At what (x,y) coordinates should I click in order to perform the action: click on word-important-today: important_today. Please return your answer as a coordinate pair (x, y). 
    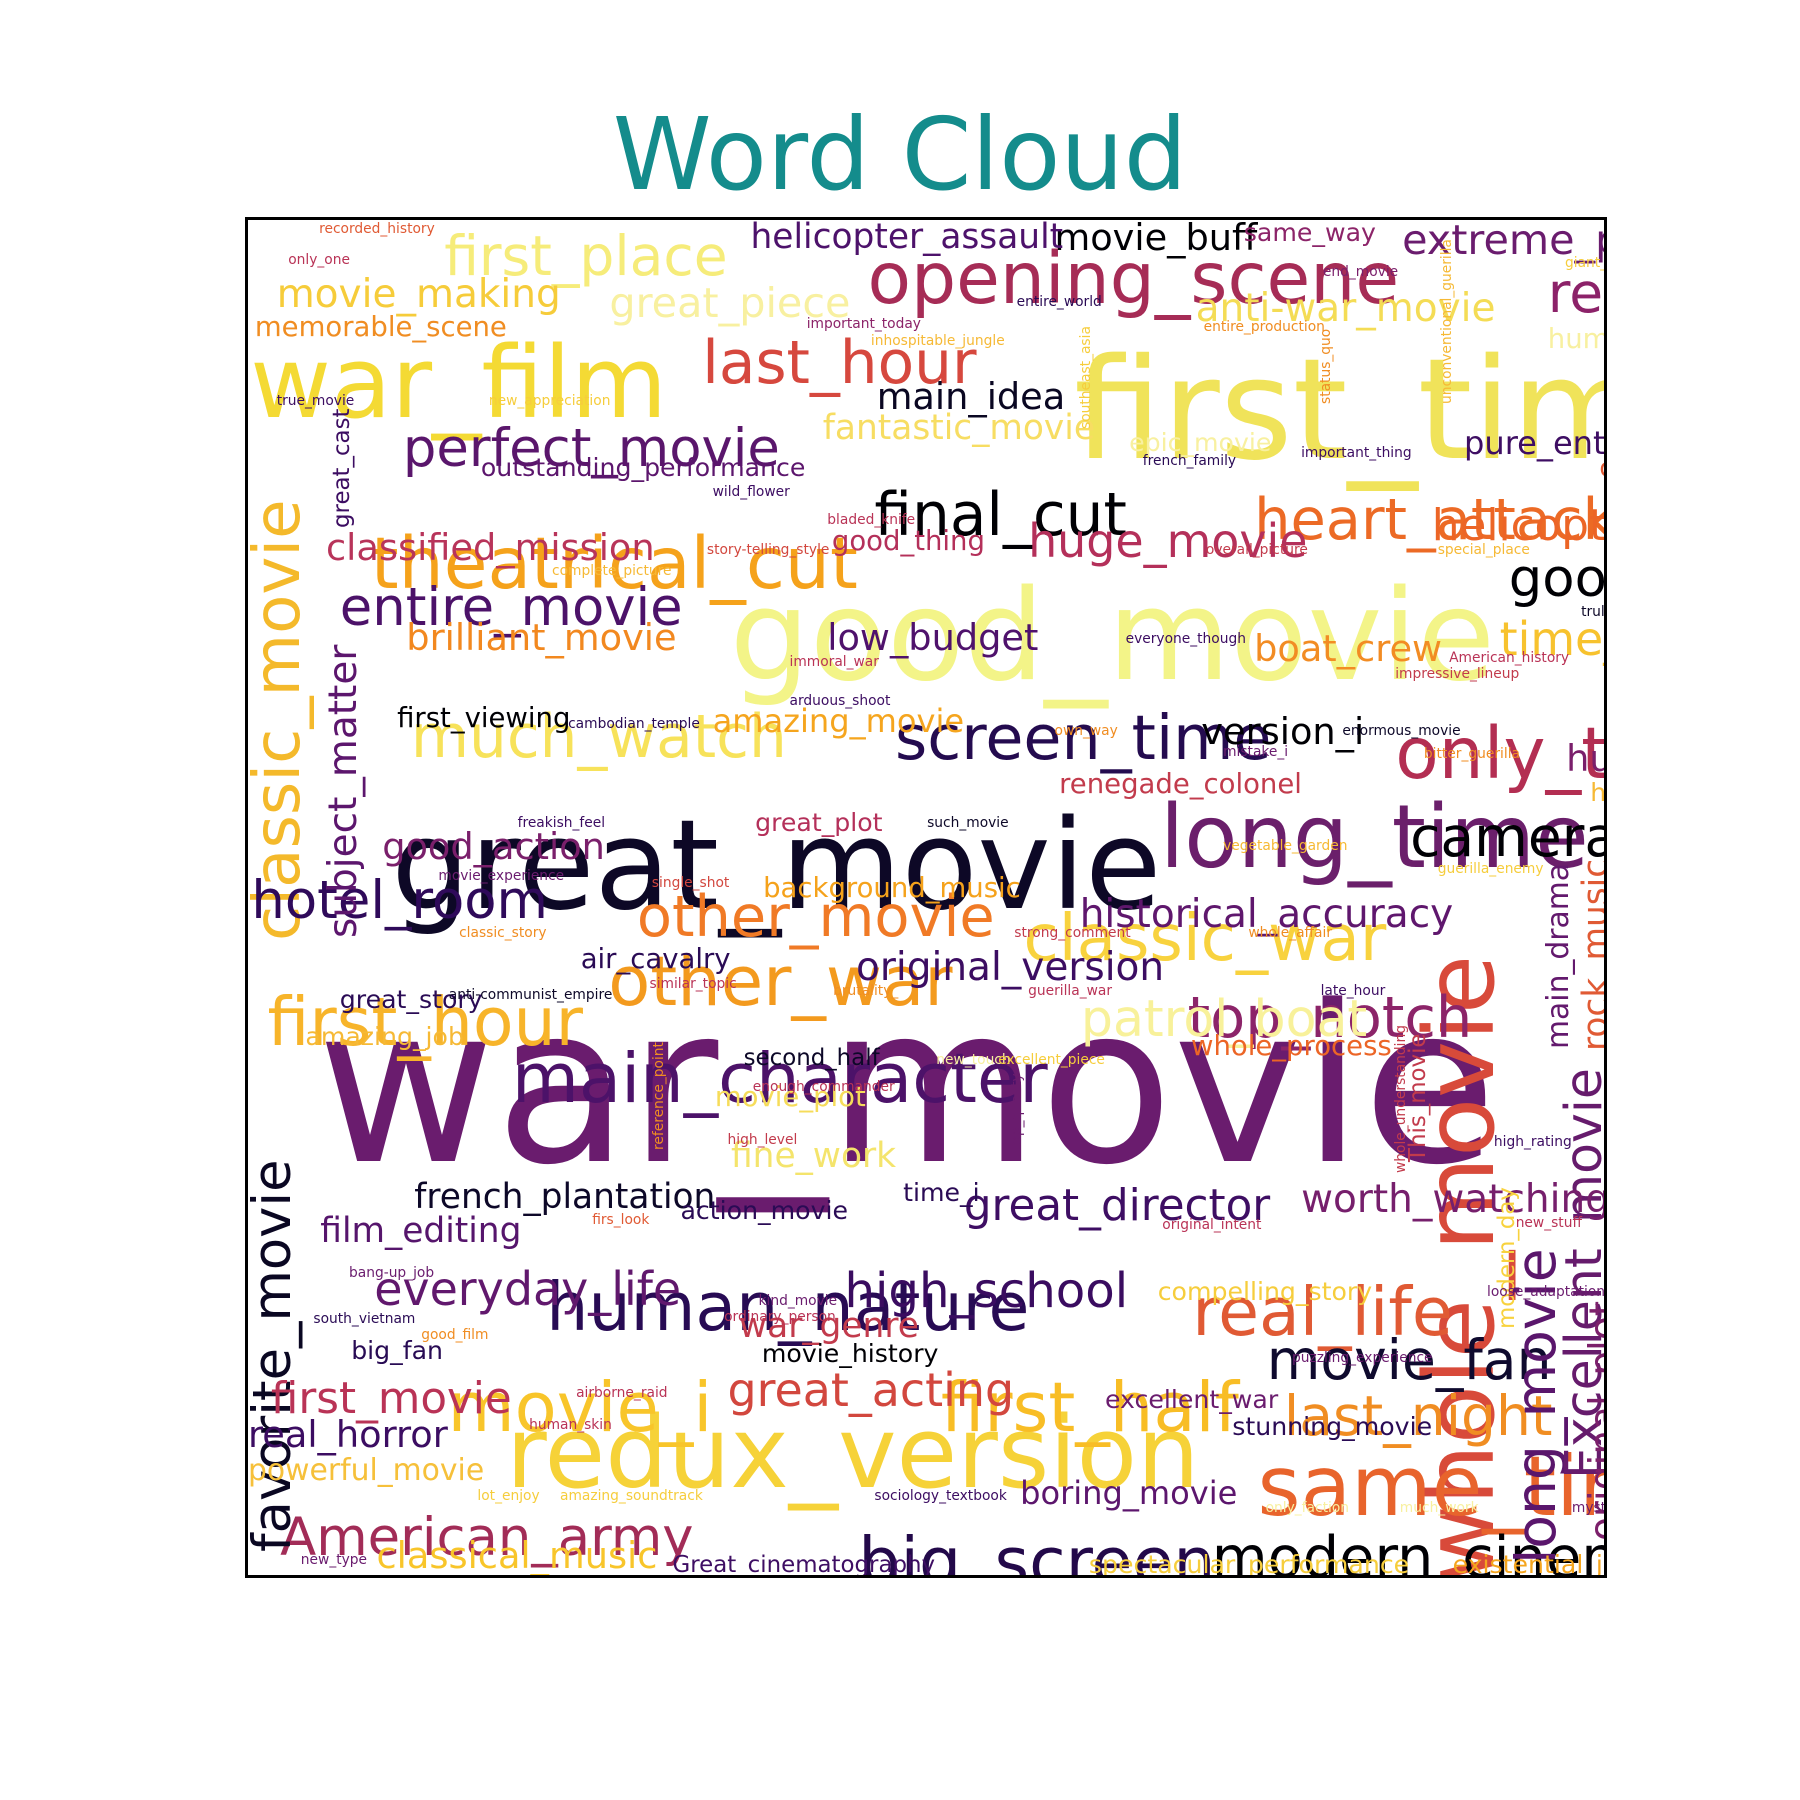
    Looking at the image, I should click on (863, 323).